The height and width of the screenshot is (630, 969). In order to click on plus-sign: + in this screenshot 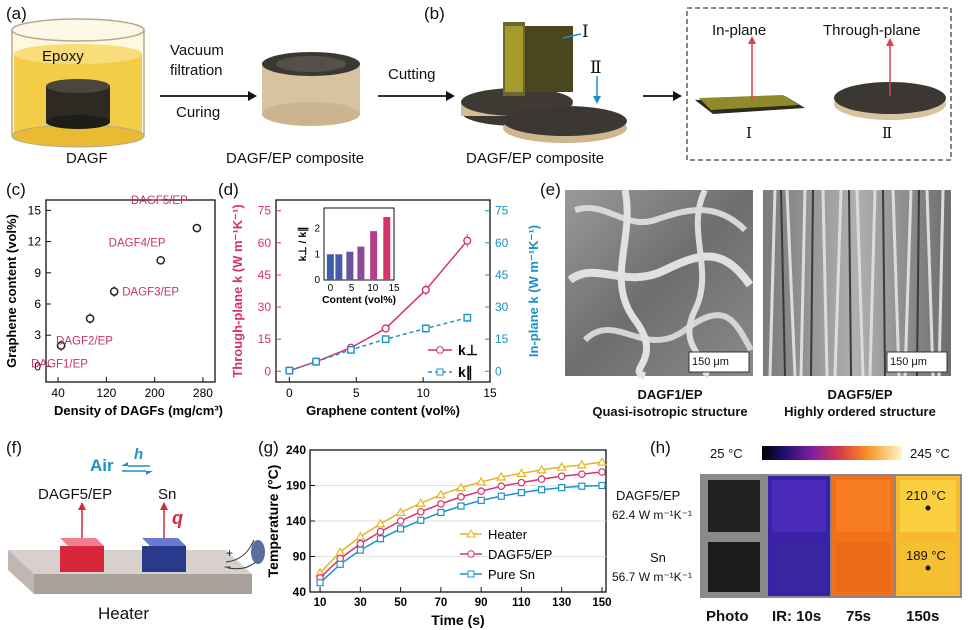, I will do `click(230, 553)`.